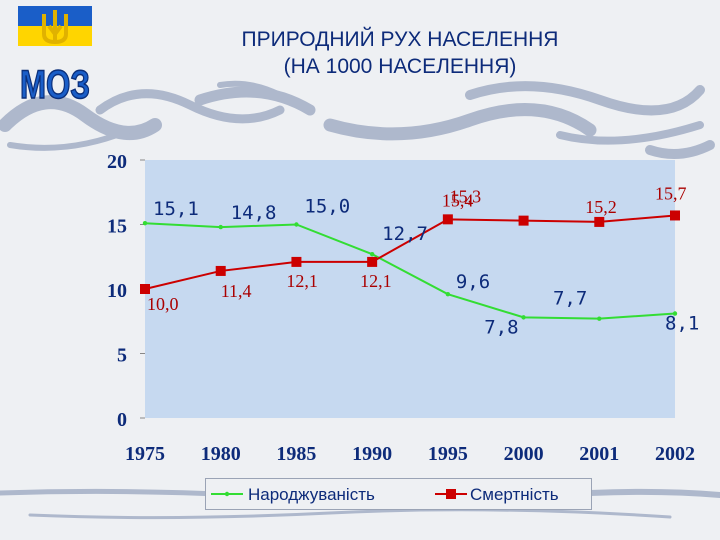 This screenshot has height=540, width=720. I want to click on legend-marker-births, so click(227, 494).